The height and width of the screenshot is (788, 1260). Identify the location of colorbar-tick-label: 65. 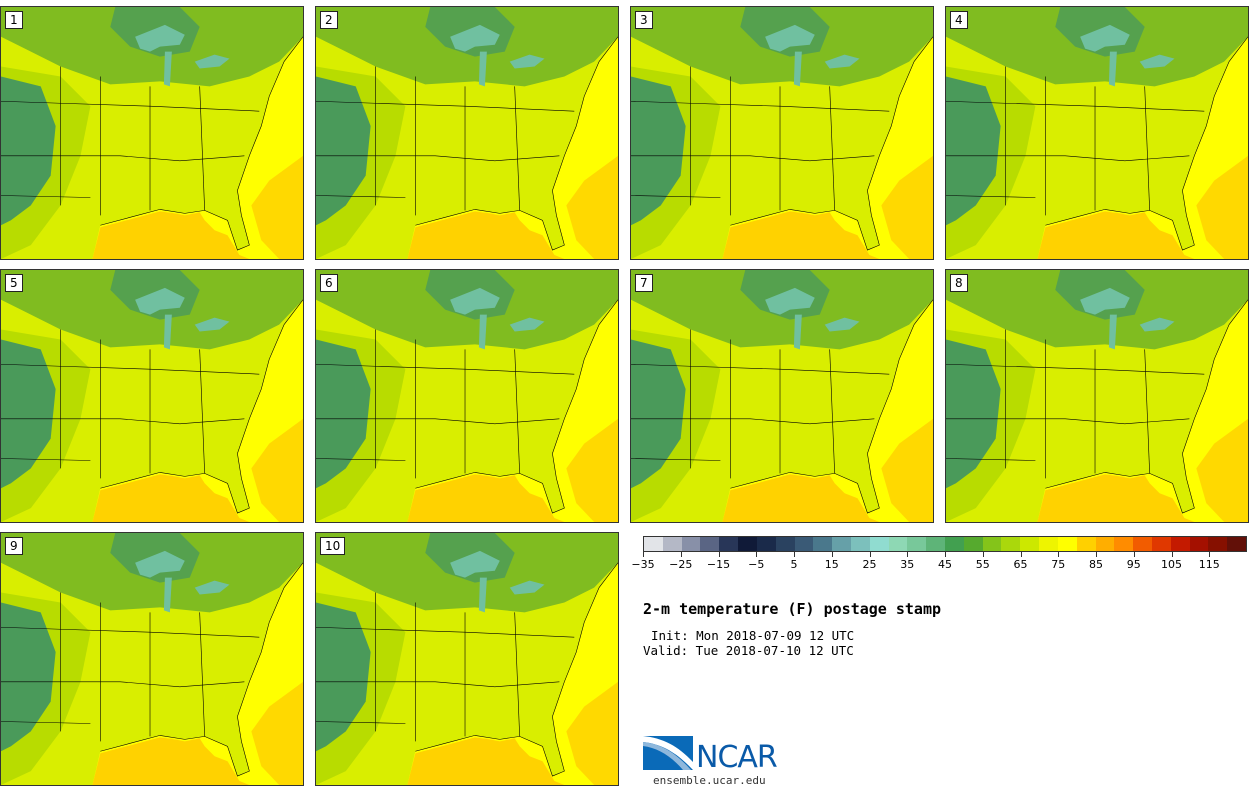
(1020, 564).